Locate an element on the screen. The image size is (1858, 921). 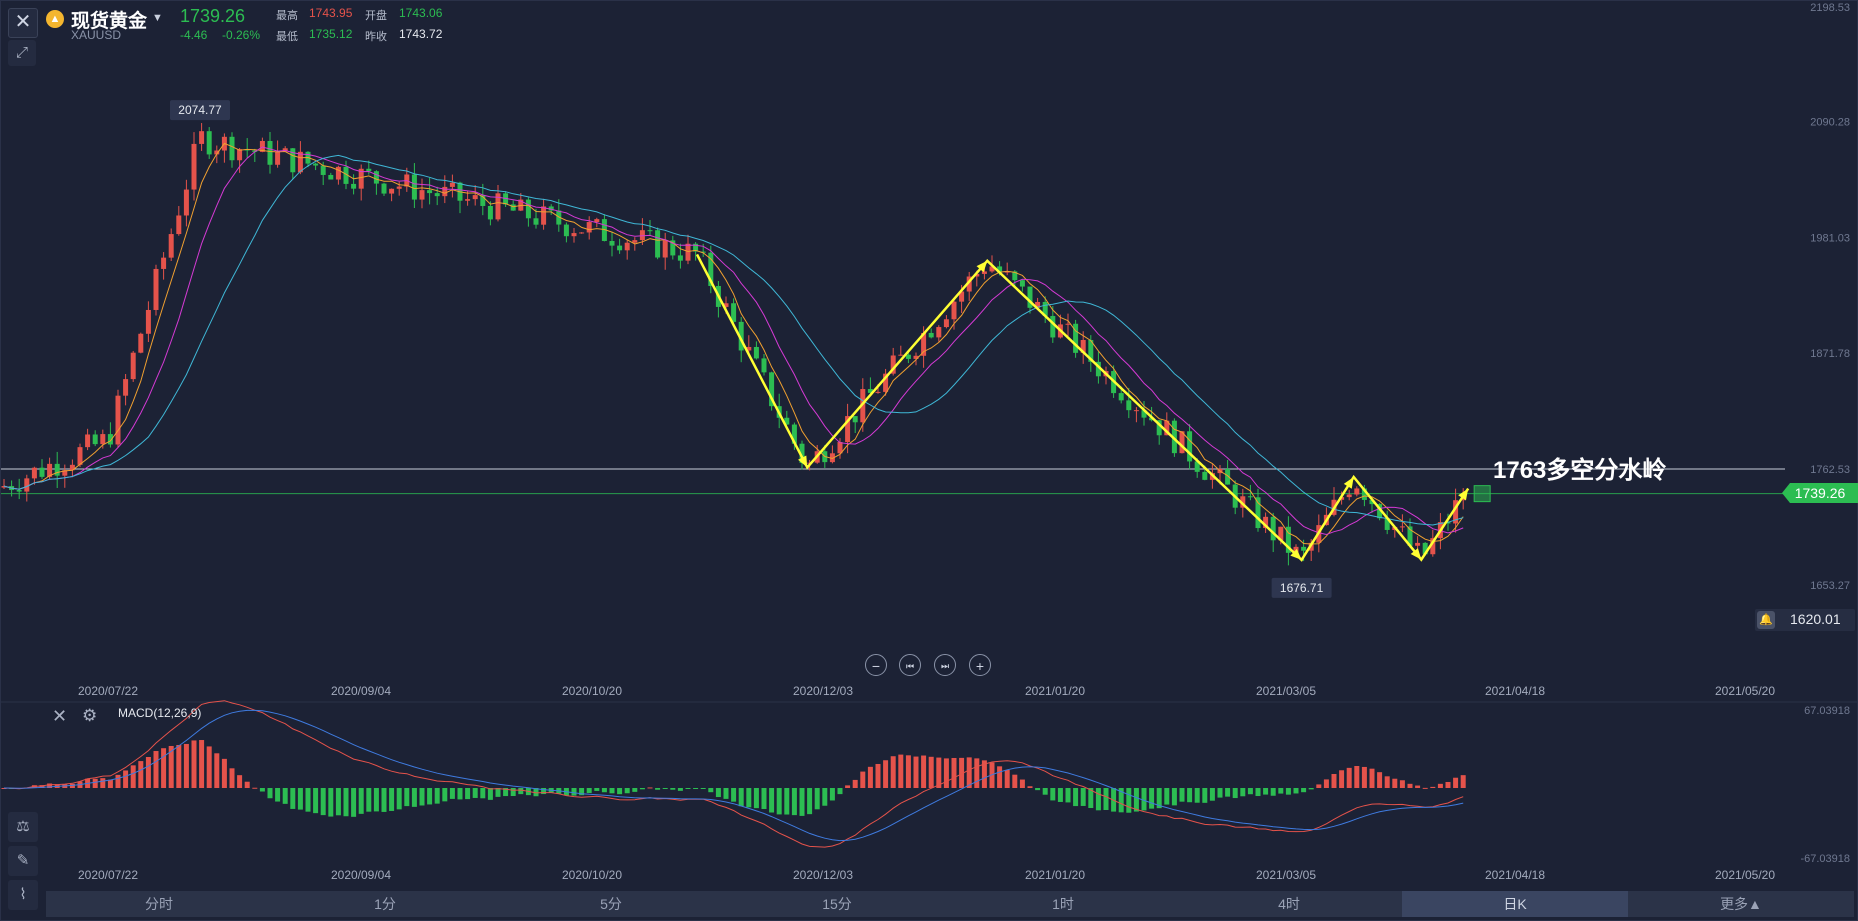
tab-timeframe-4: 15分 is located at coordinates (837, 904).